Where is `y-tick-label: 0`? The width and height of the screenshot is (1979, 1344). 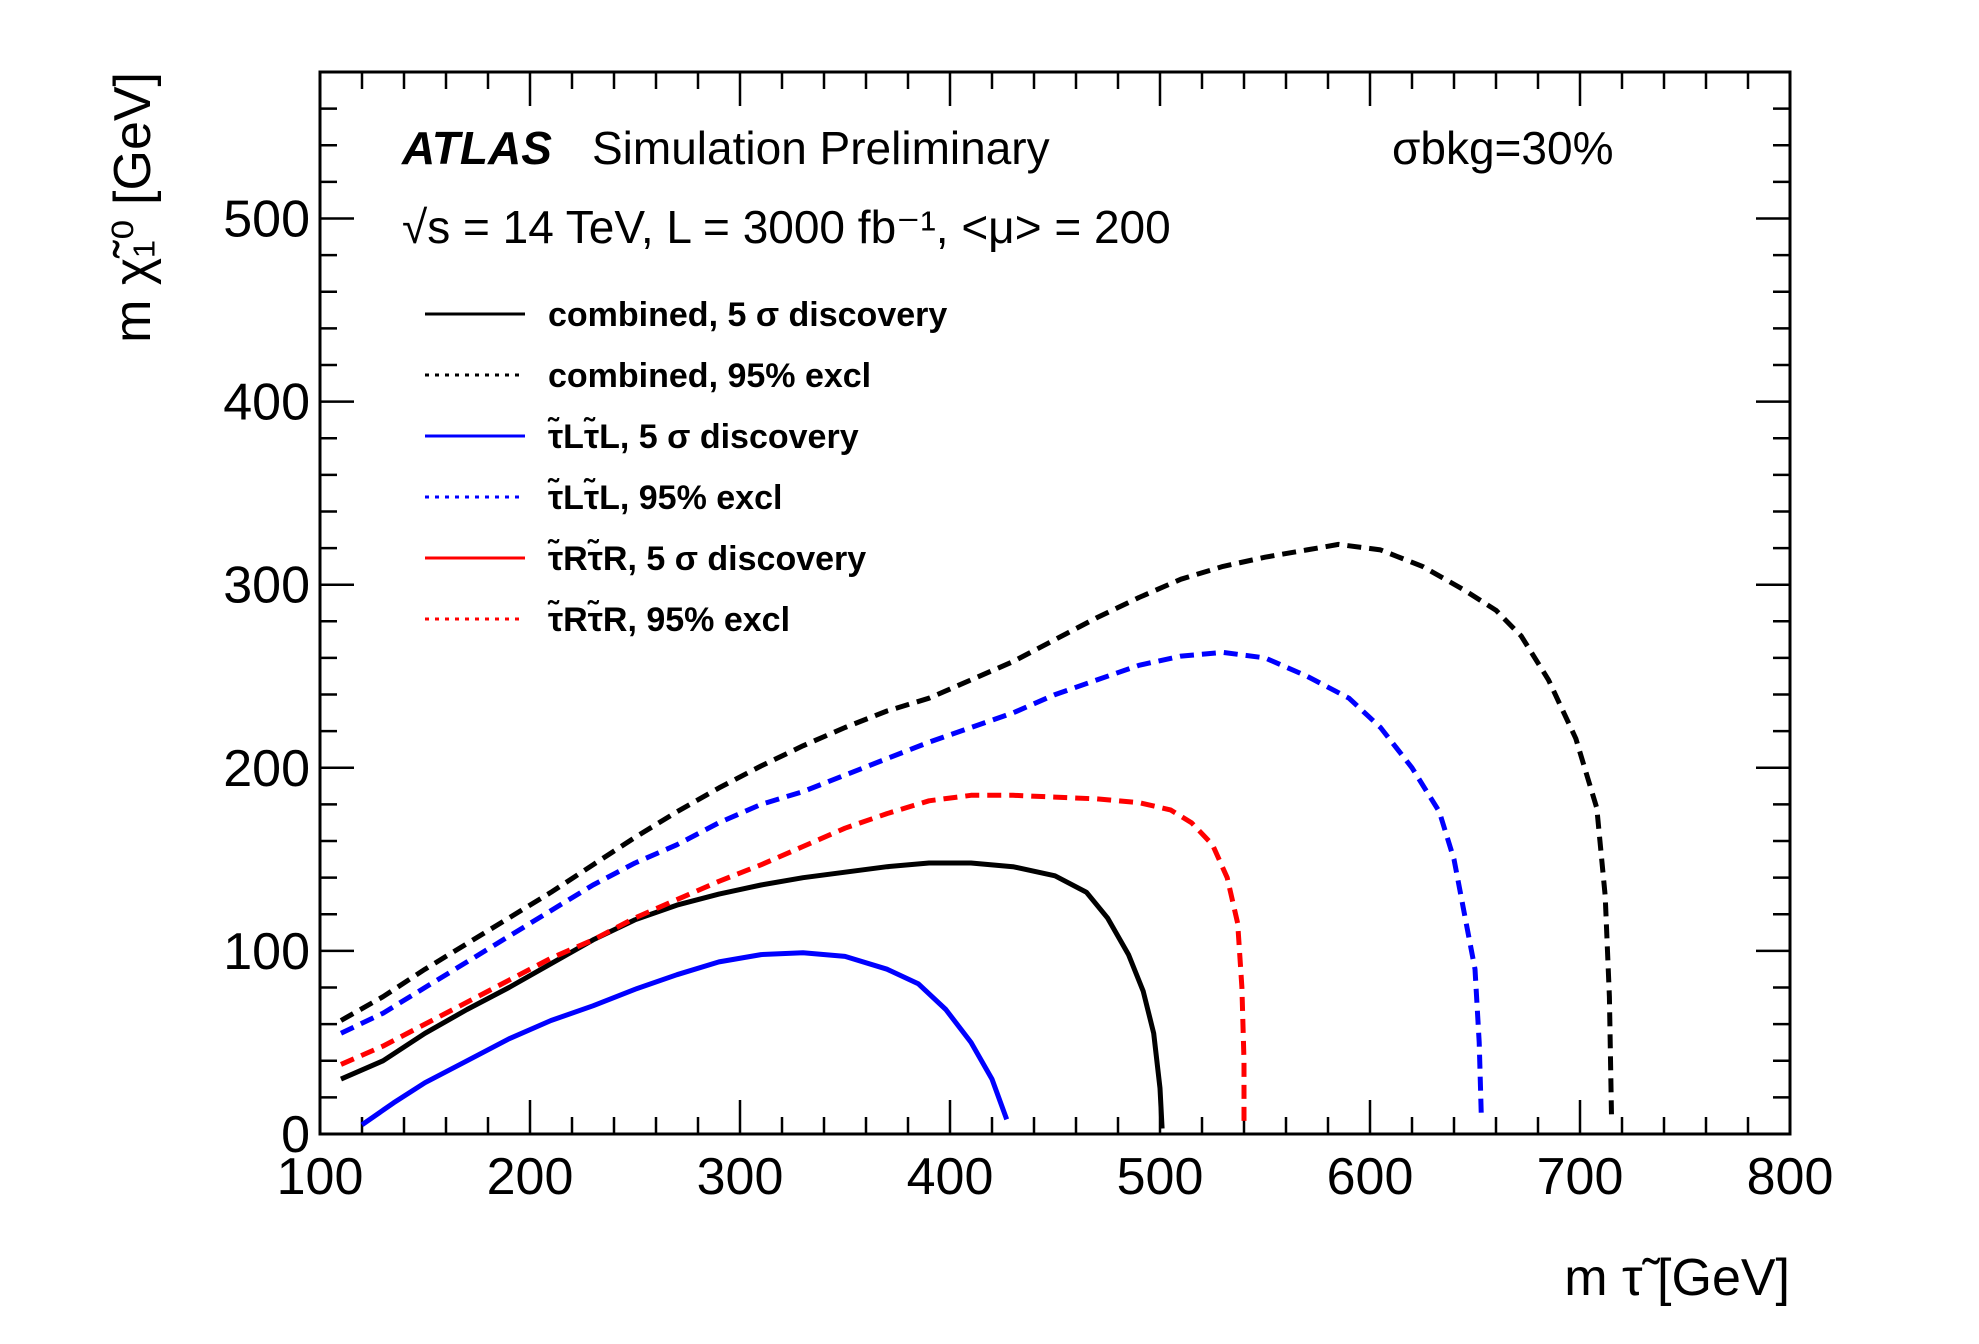 y-tick-label: 0 is located at coordinates (295, 1135).